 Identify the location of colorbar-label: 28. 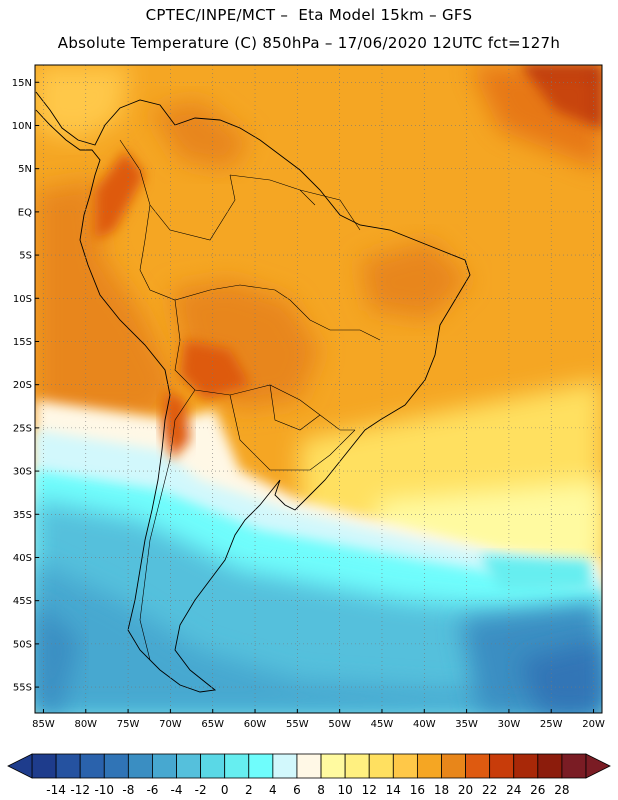
(561, 790).